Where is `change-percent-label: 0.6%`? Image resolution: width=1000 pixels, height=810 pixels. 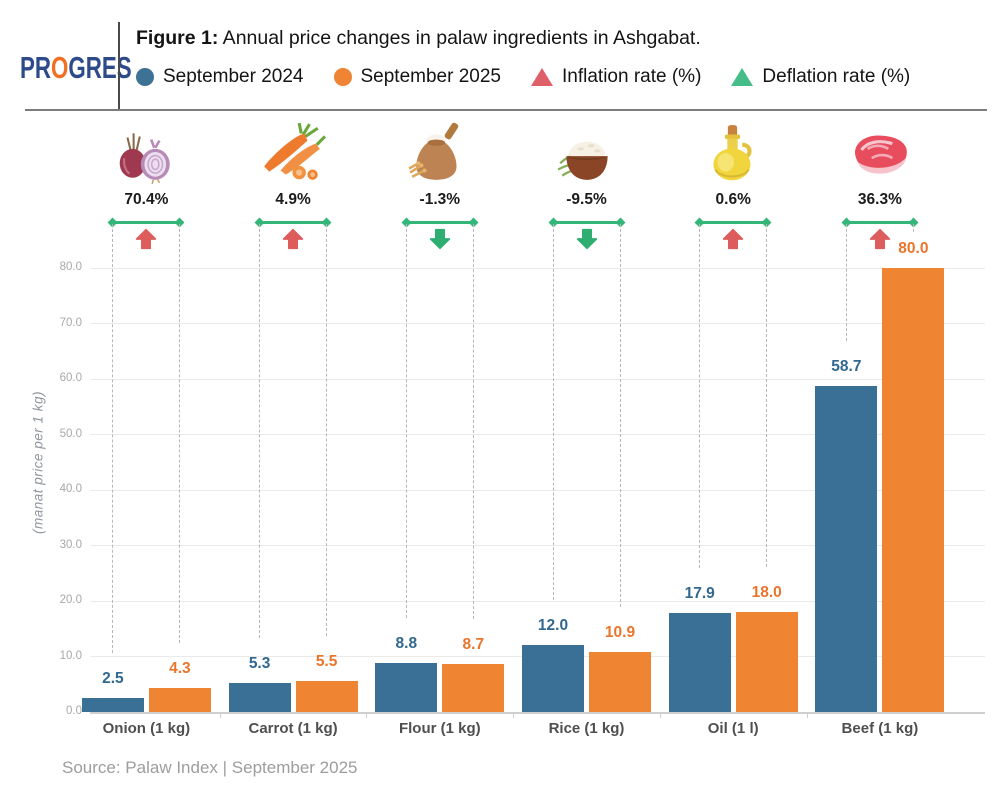 change-percent-label: 0.6% is located at coordinates (733, 199).